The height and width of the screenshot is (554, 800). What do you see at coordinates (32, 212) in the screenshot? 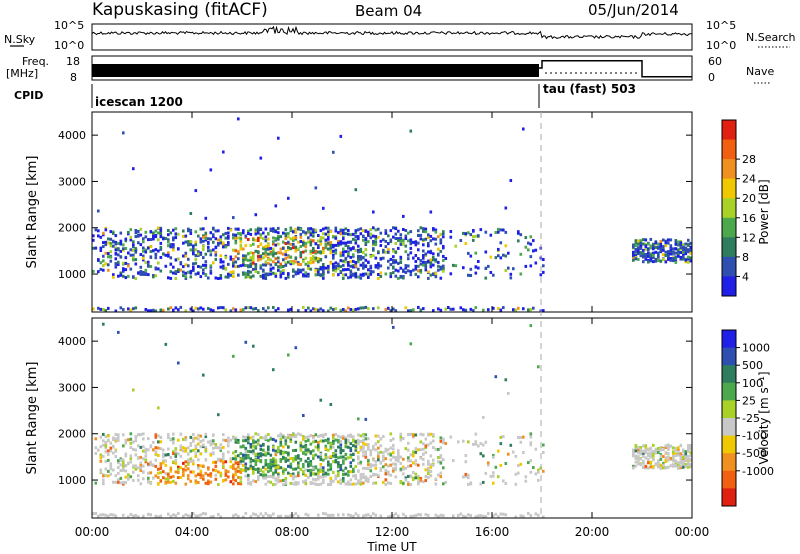
I see `power-ylabel: Slant Range [km]` at bounding box center [32, 212].